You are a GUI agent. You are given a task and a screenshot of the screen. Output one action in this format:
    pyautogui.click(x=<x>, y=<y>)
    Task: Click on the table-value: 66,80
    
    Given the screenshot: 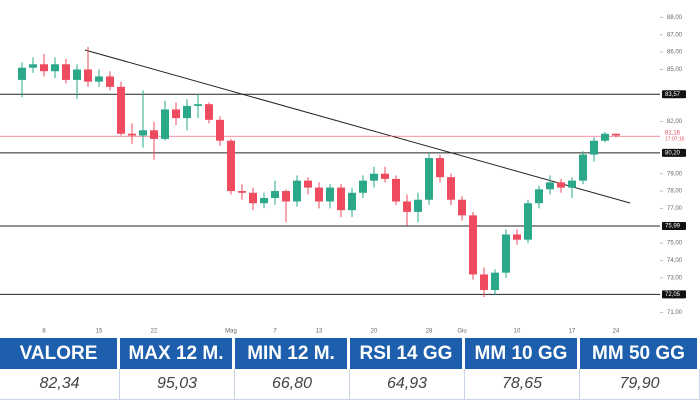 What is the action you would take?
    pyautogui.click(x=292, y=384)
    